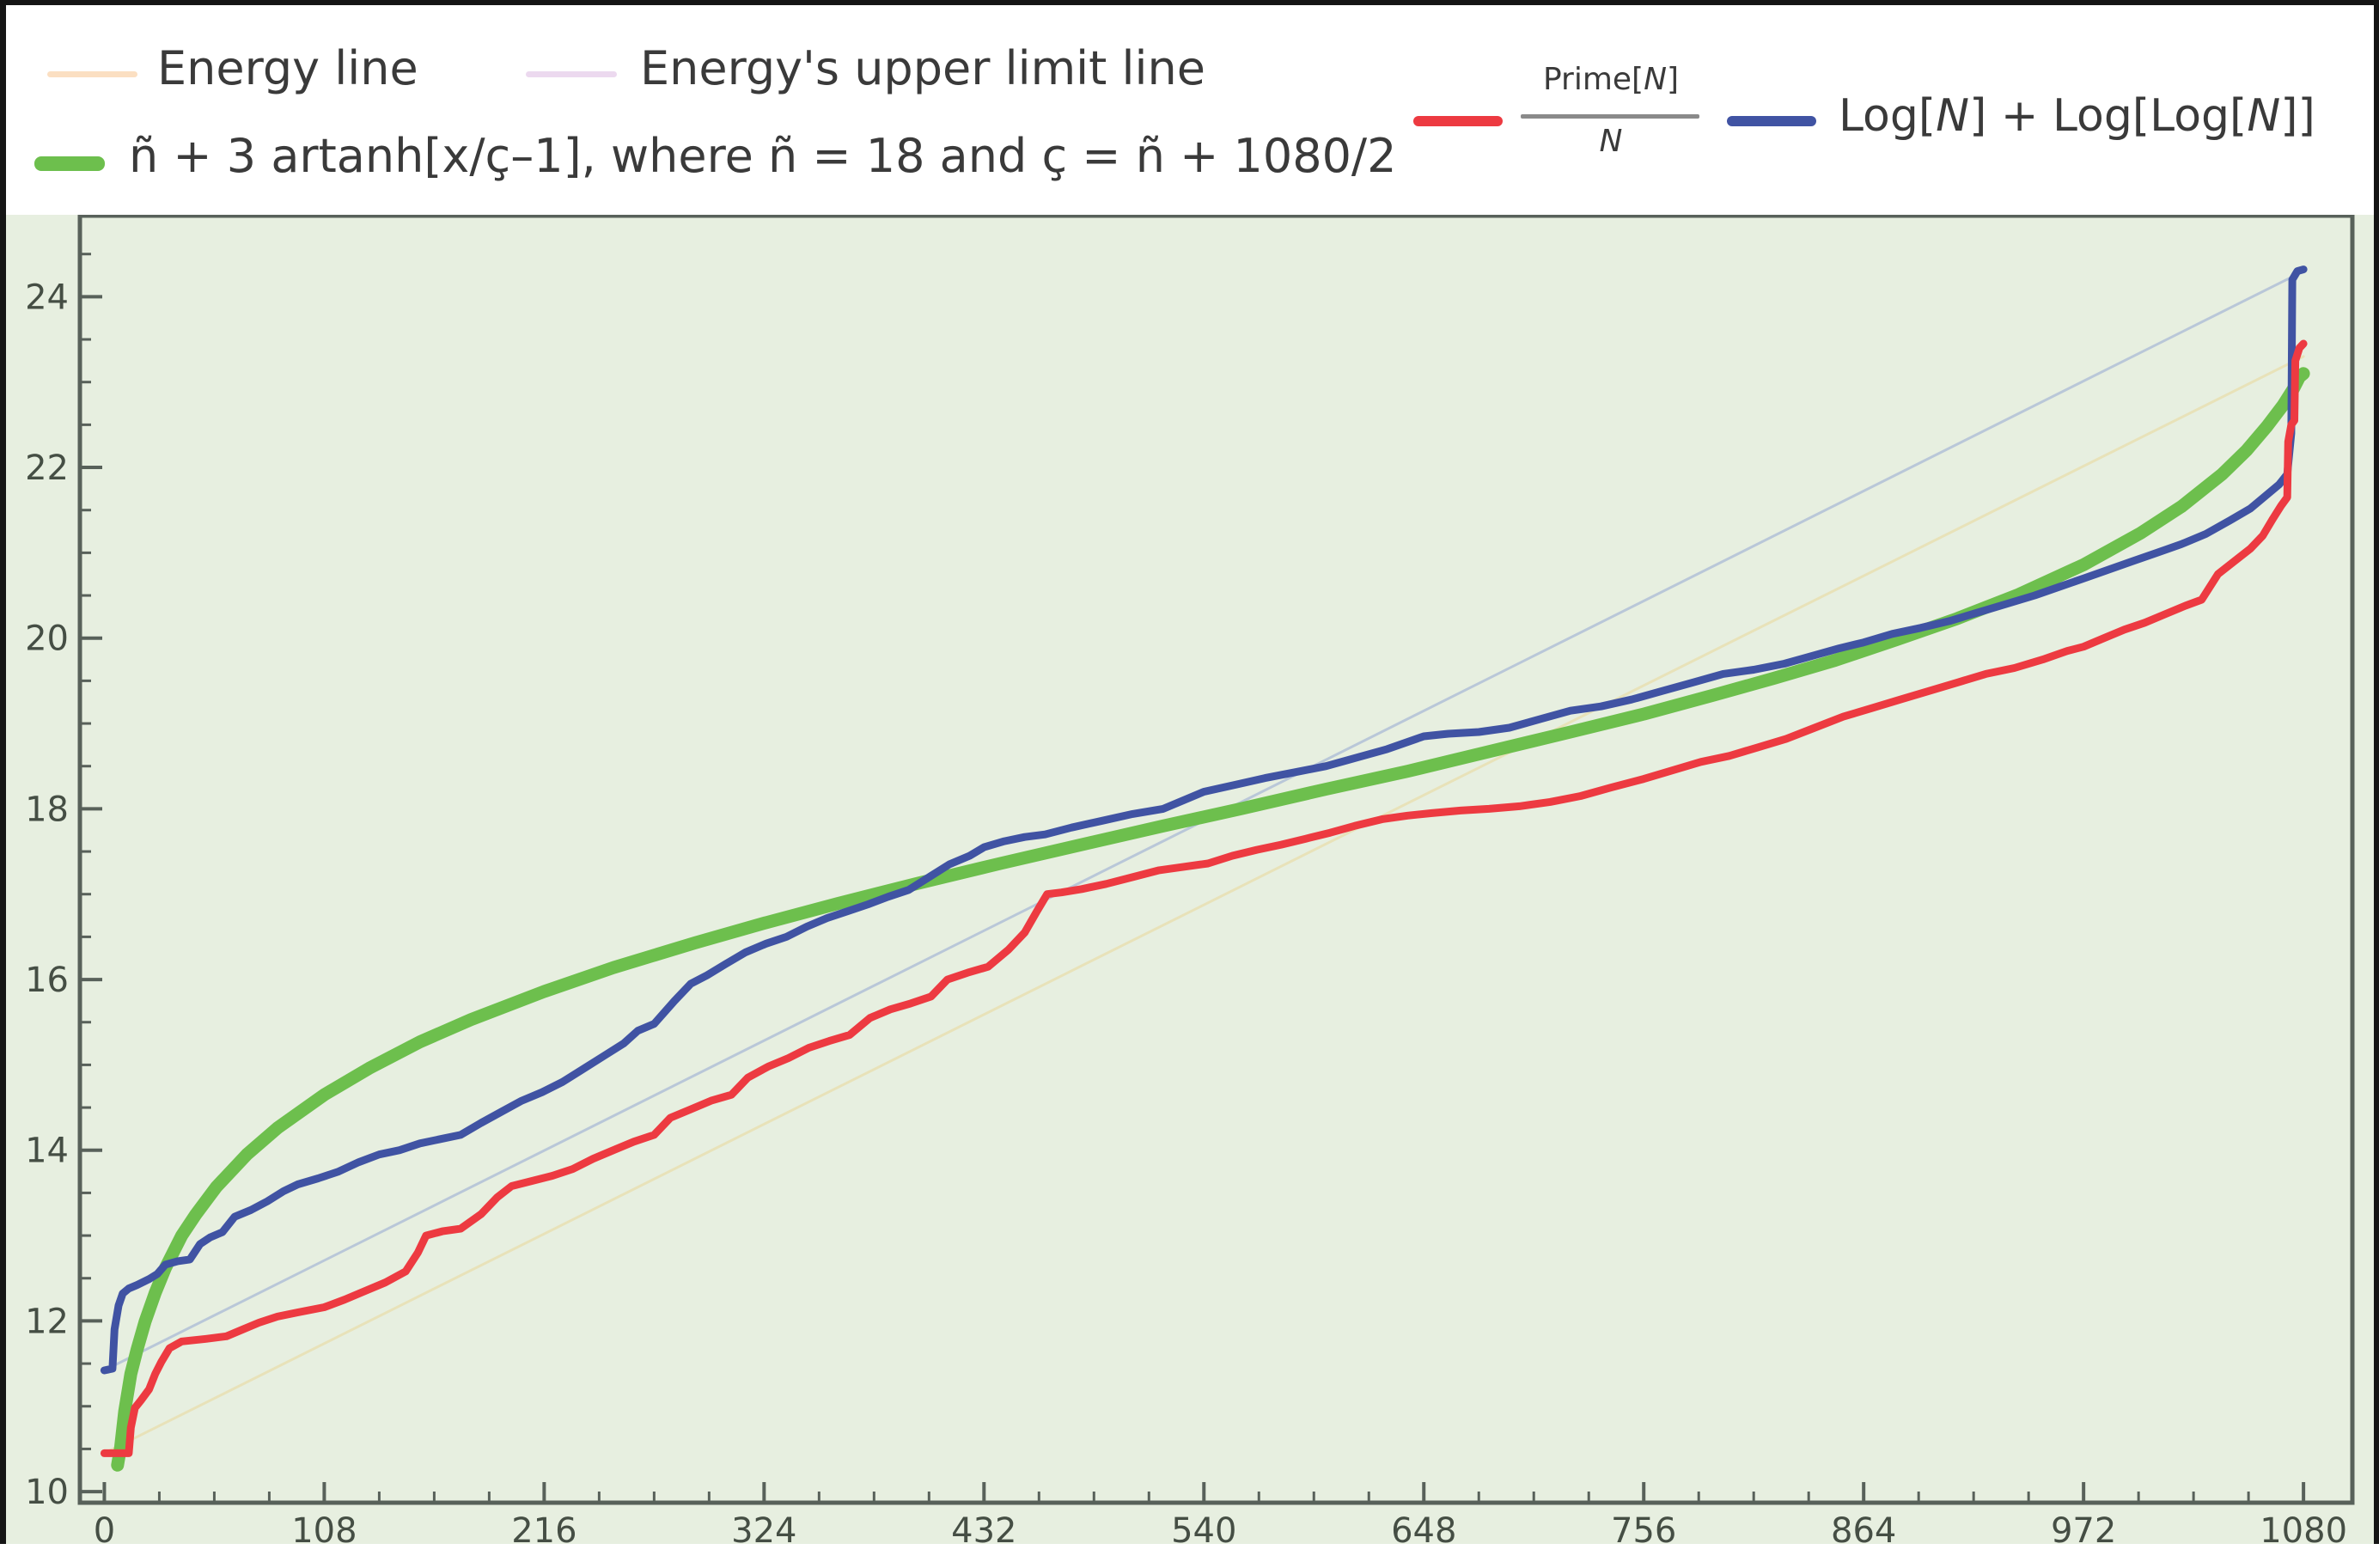 This screenshot has height=1568, width=2379. Describe the element at coordinates (763, 1527) in the screenshot. I see `x-tick-label: 324` at that location.